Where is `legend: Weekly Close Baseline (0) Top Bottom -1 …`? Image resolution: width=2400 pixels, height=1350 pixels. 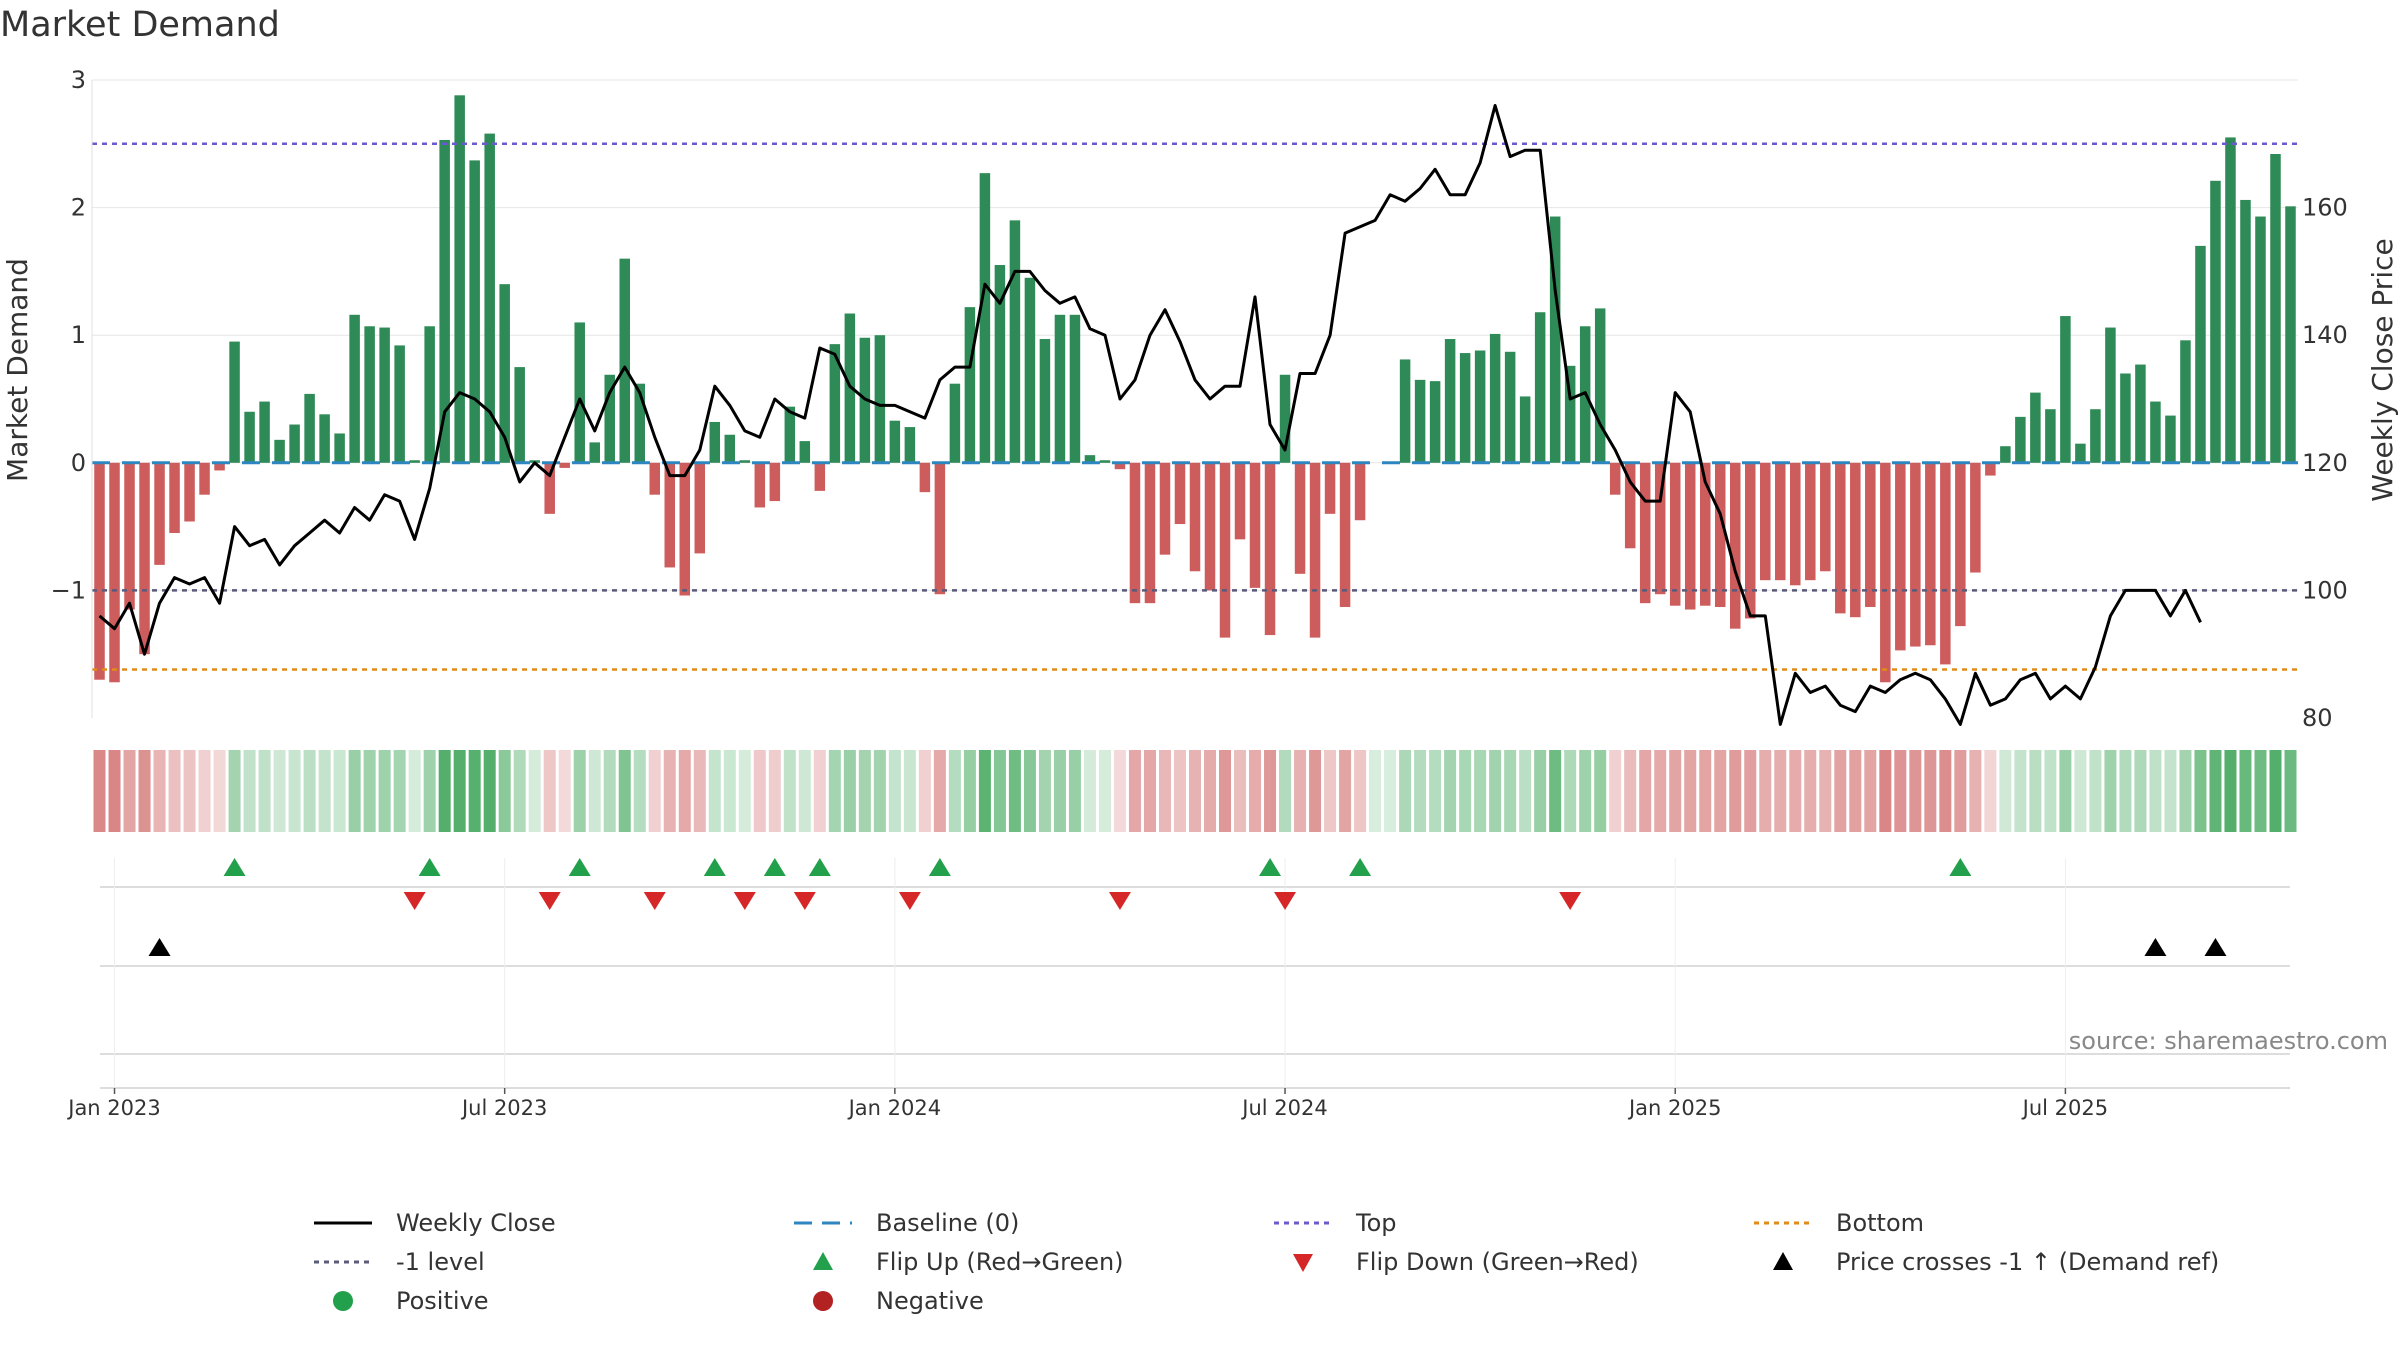 legend: Weekly Close Baseline (0) Top Bottom -1 … is located at coordinates (1200, 1265).